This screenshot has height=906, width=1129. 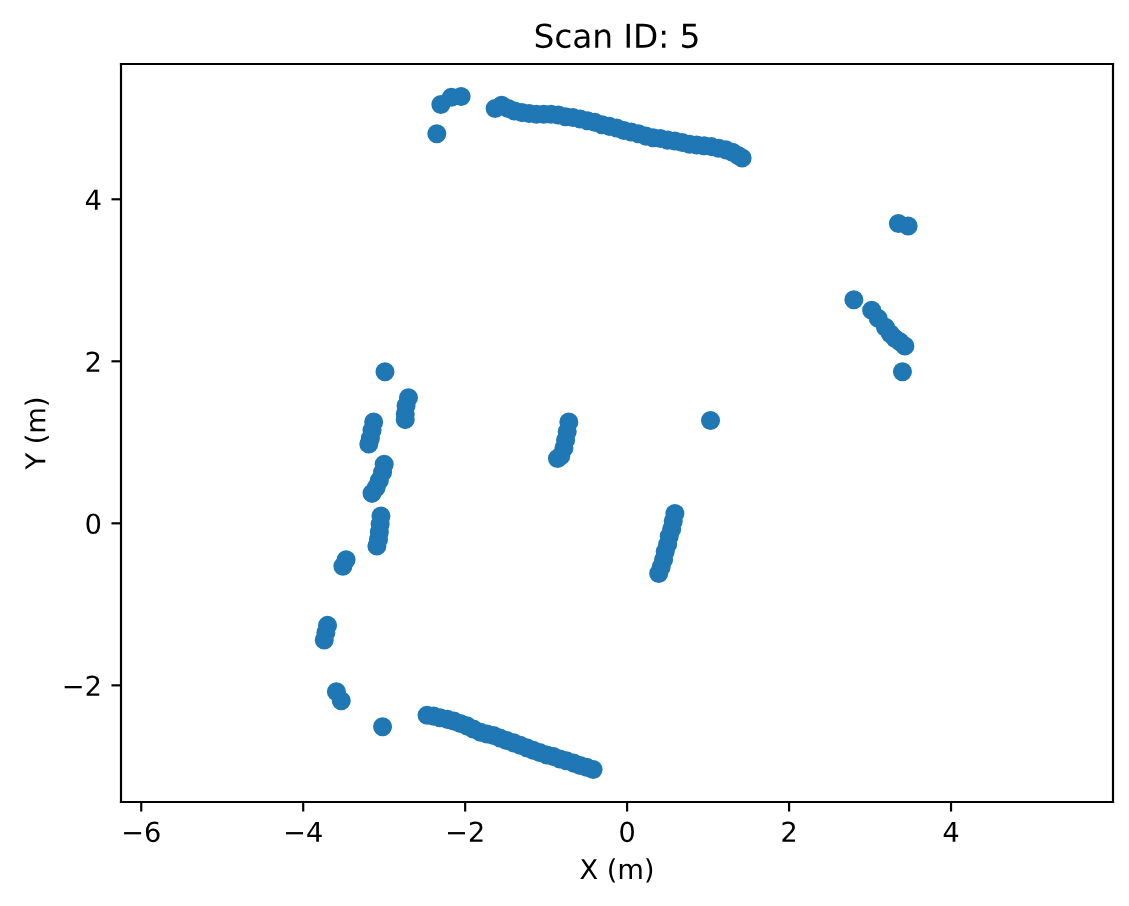 I want to click on x-axis-title: X (m), so click(x=616, y=870).